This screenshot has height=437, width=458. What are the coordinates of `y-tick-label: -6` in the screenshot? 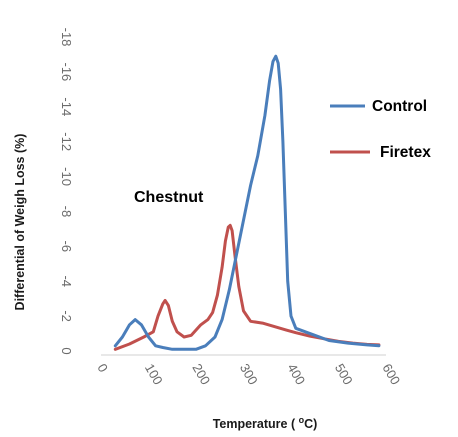 It's located at (66, 247).